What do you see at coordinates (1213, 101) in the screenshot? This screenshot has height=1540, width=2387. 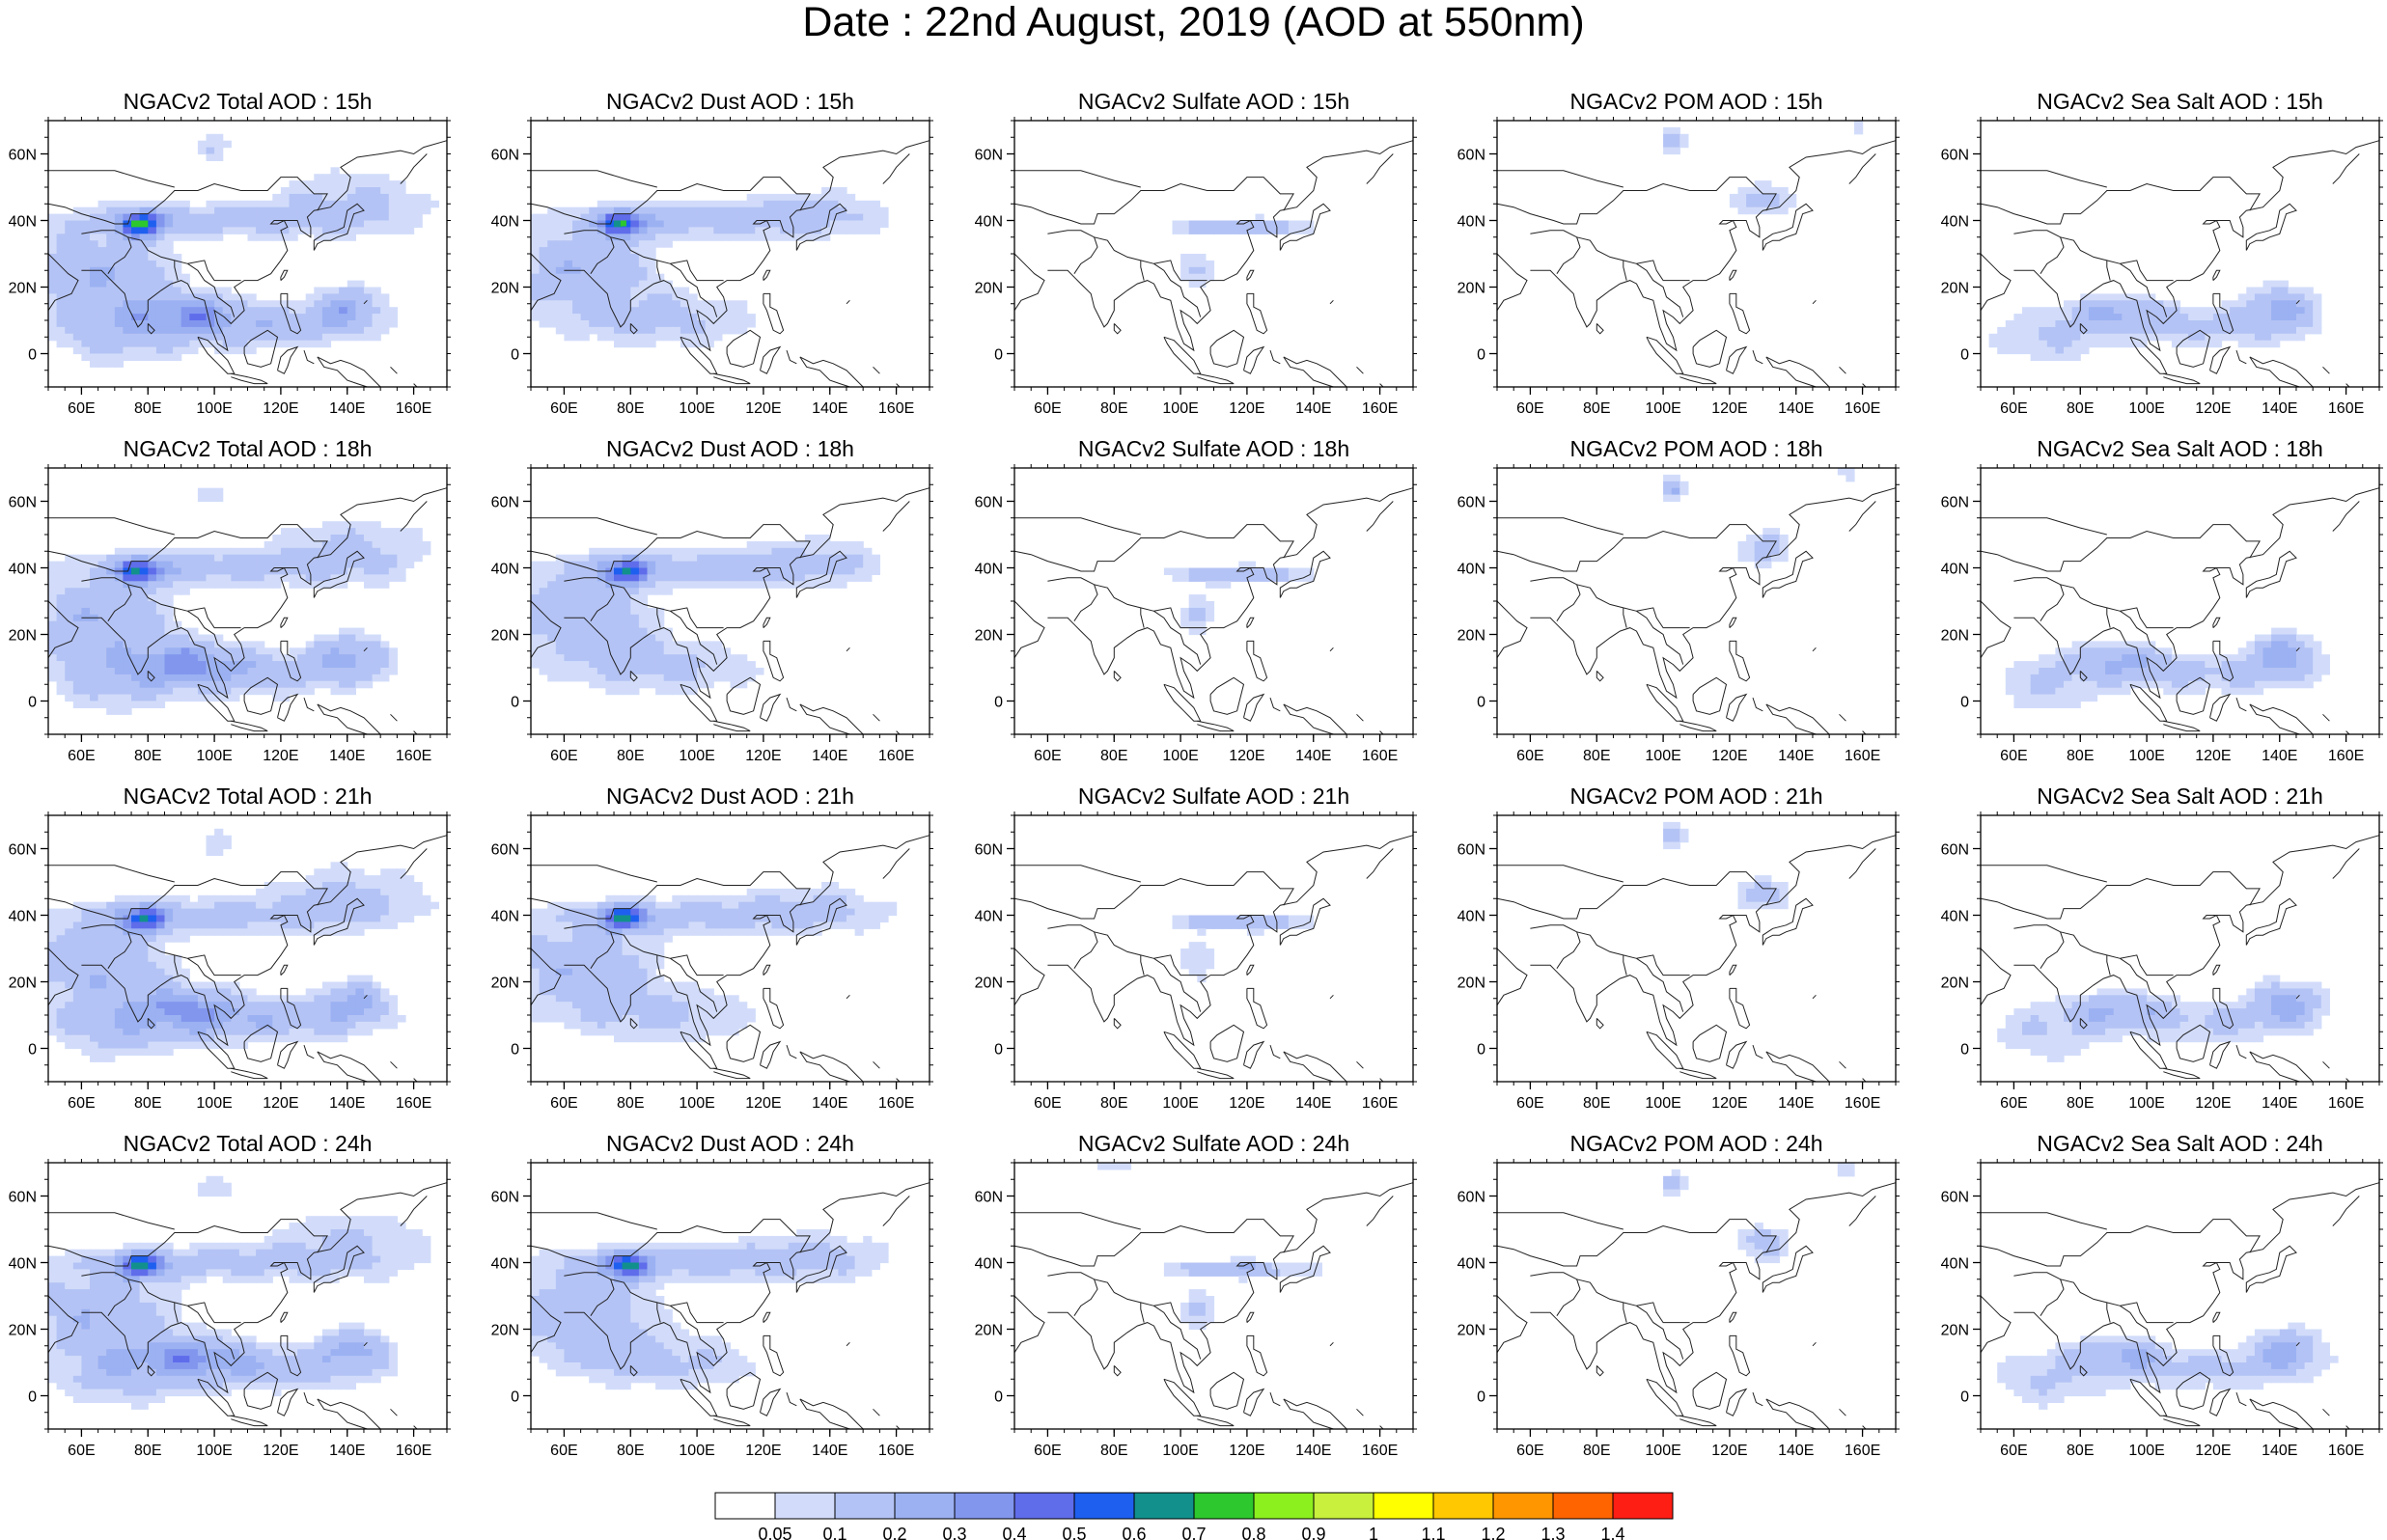 I see `panel-title: NGACv2 Sulfate AOD : 15h` at bounding box center [1213, 101].